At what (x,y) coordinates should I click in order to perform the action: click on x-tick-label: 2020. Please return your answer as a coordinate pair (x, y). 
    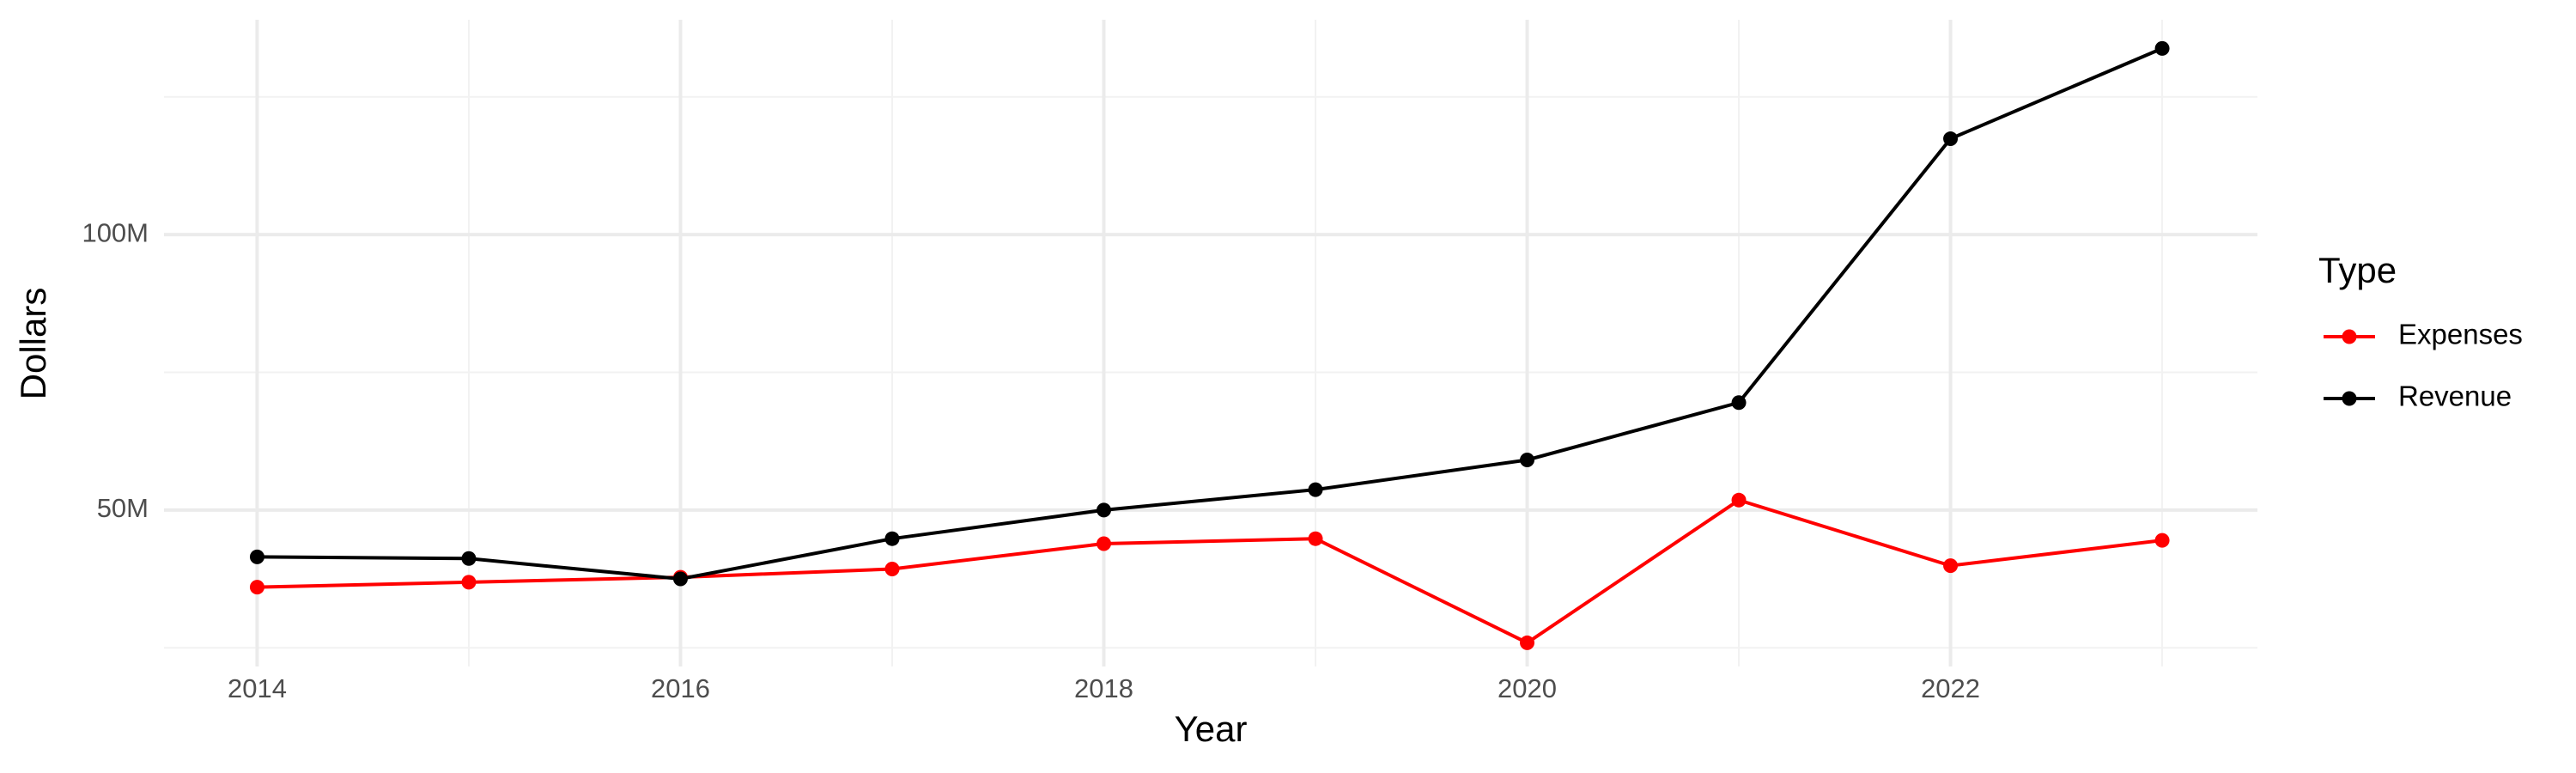
    Looking at the image, I should click on (1528, 688).